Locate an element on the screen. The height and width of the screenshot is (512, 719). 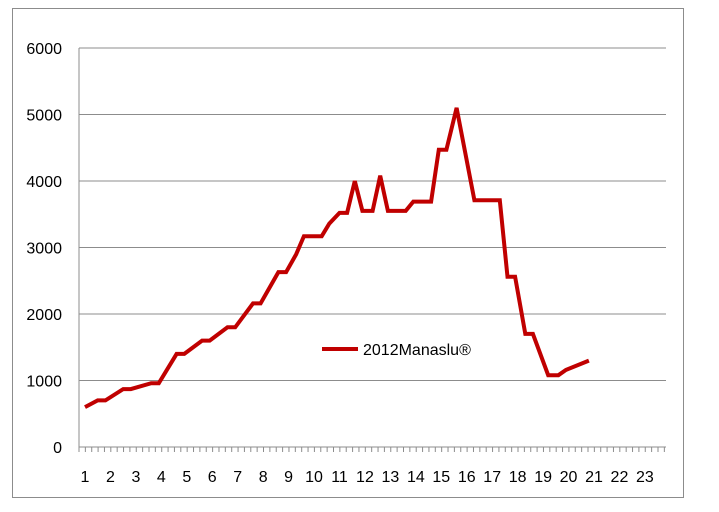
x-tick-label-7: 7 is located at coordinates (237, 477).